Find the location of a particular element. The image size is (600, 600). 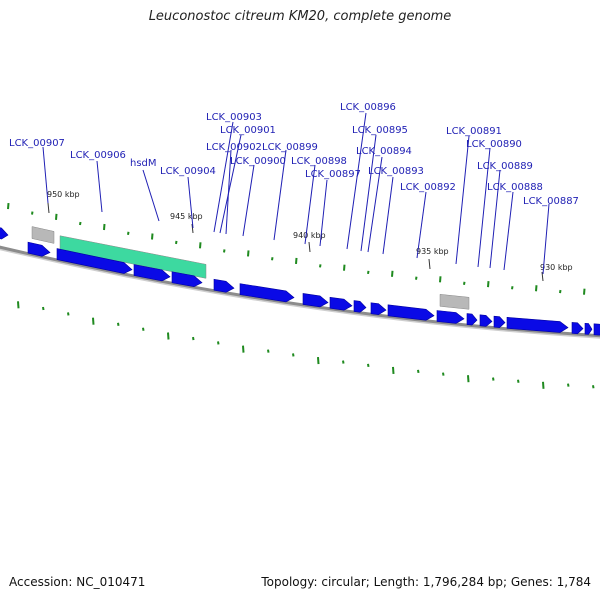

kbp-tick-label: 940 kbp is located at coordinates (309, 235).